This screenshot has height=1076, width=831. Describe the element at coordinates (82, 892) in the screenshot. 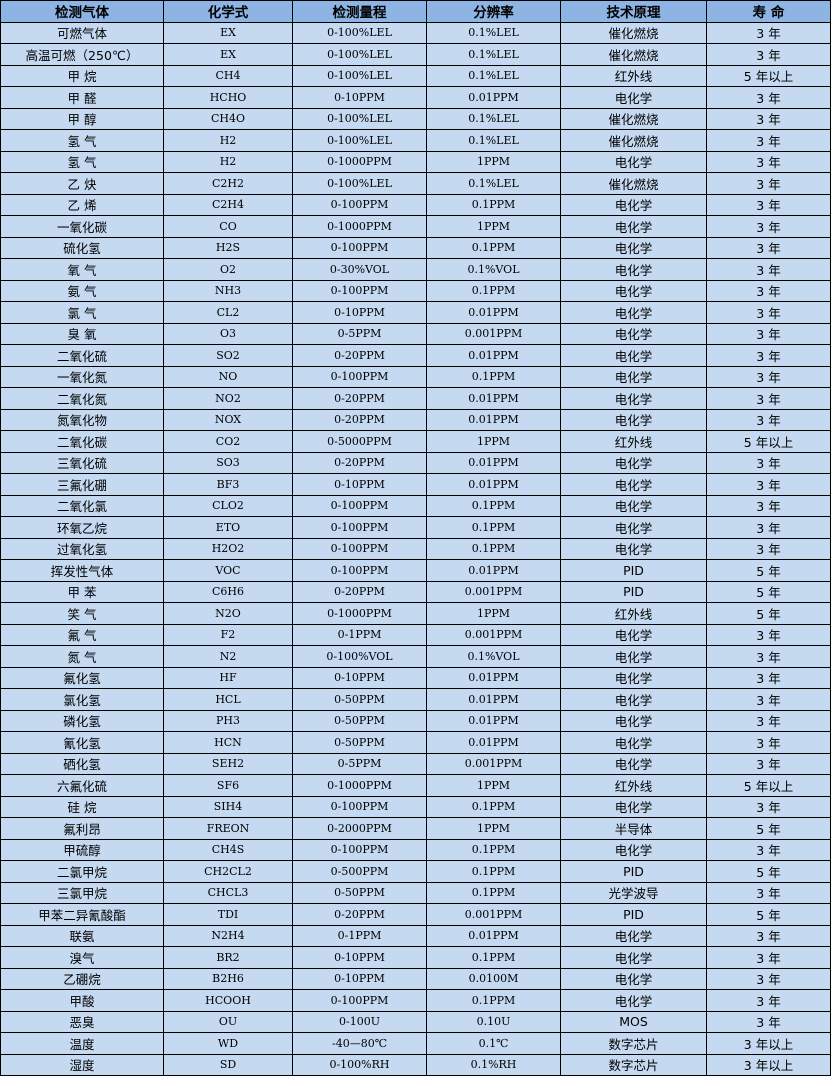

I see `gas-cell: 三氯甲烷` at that location.